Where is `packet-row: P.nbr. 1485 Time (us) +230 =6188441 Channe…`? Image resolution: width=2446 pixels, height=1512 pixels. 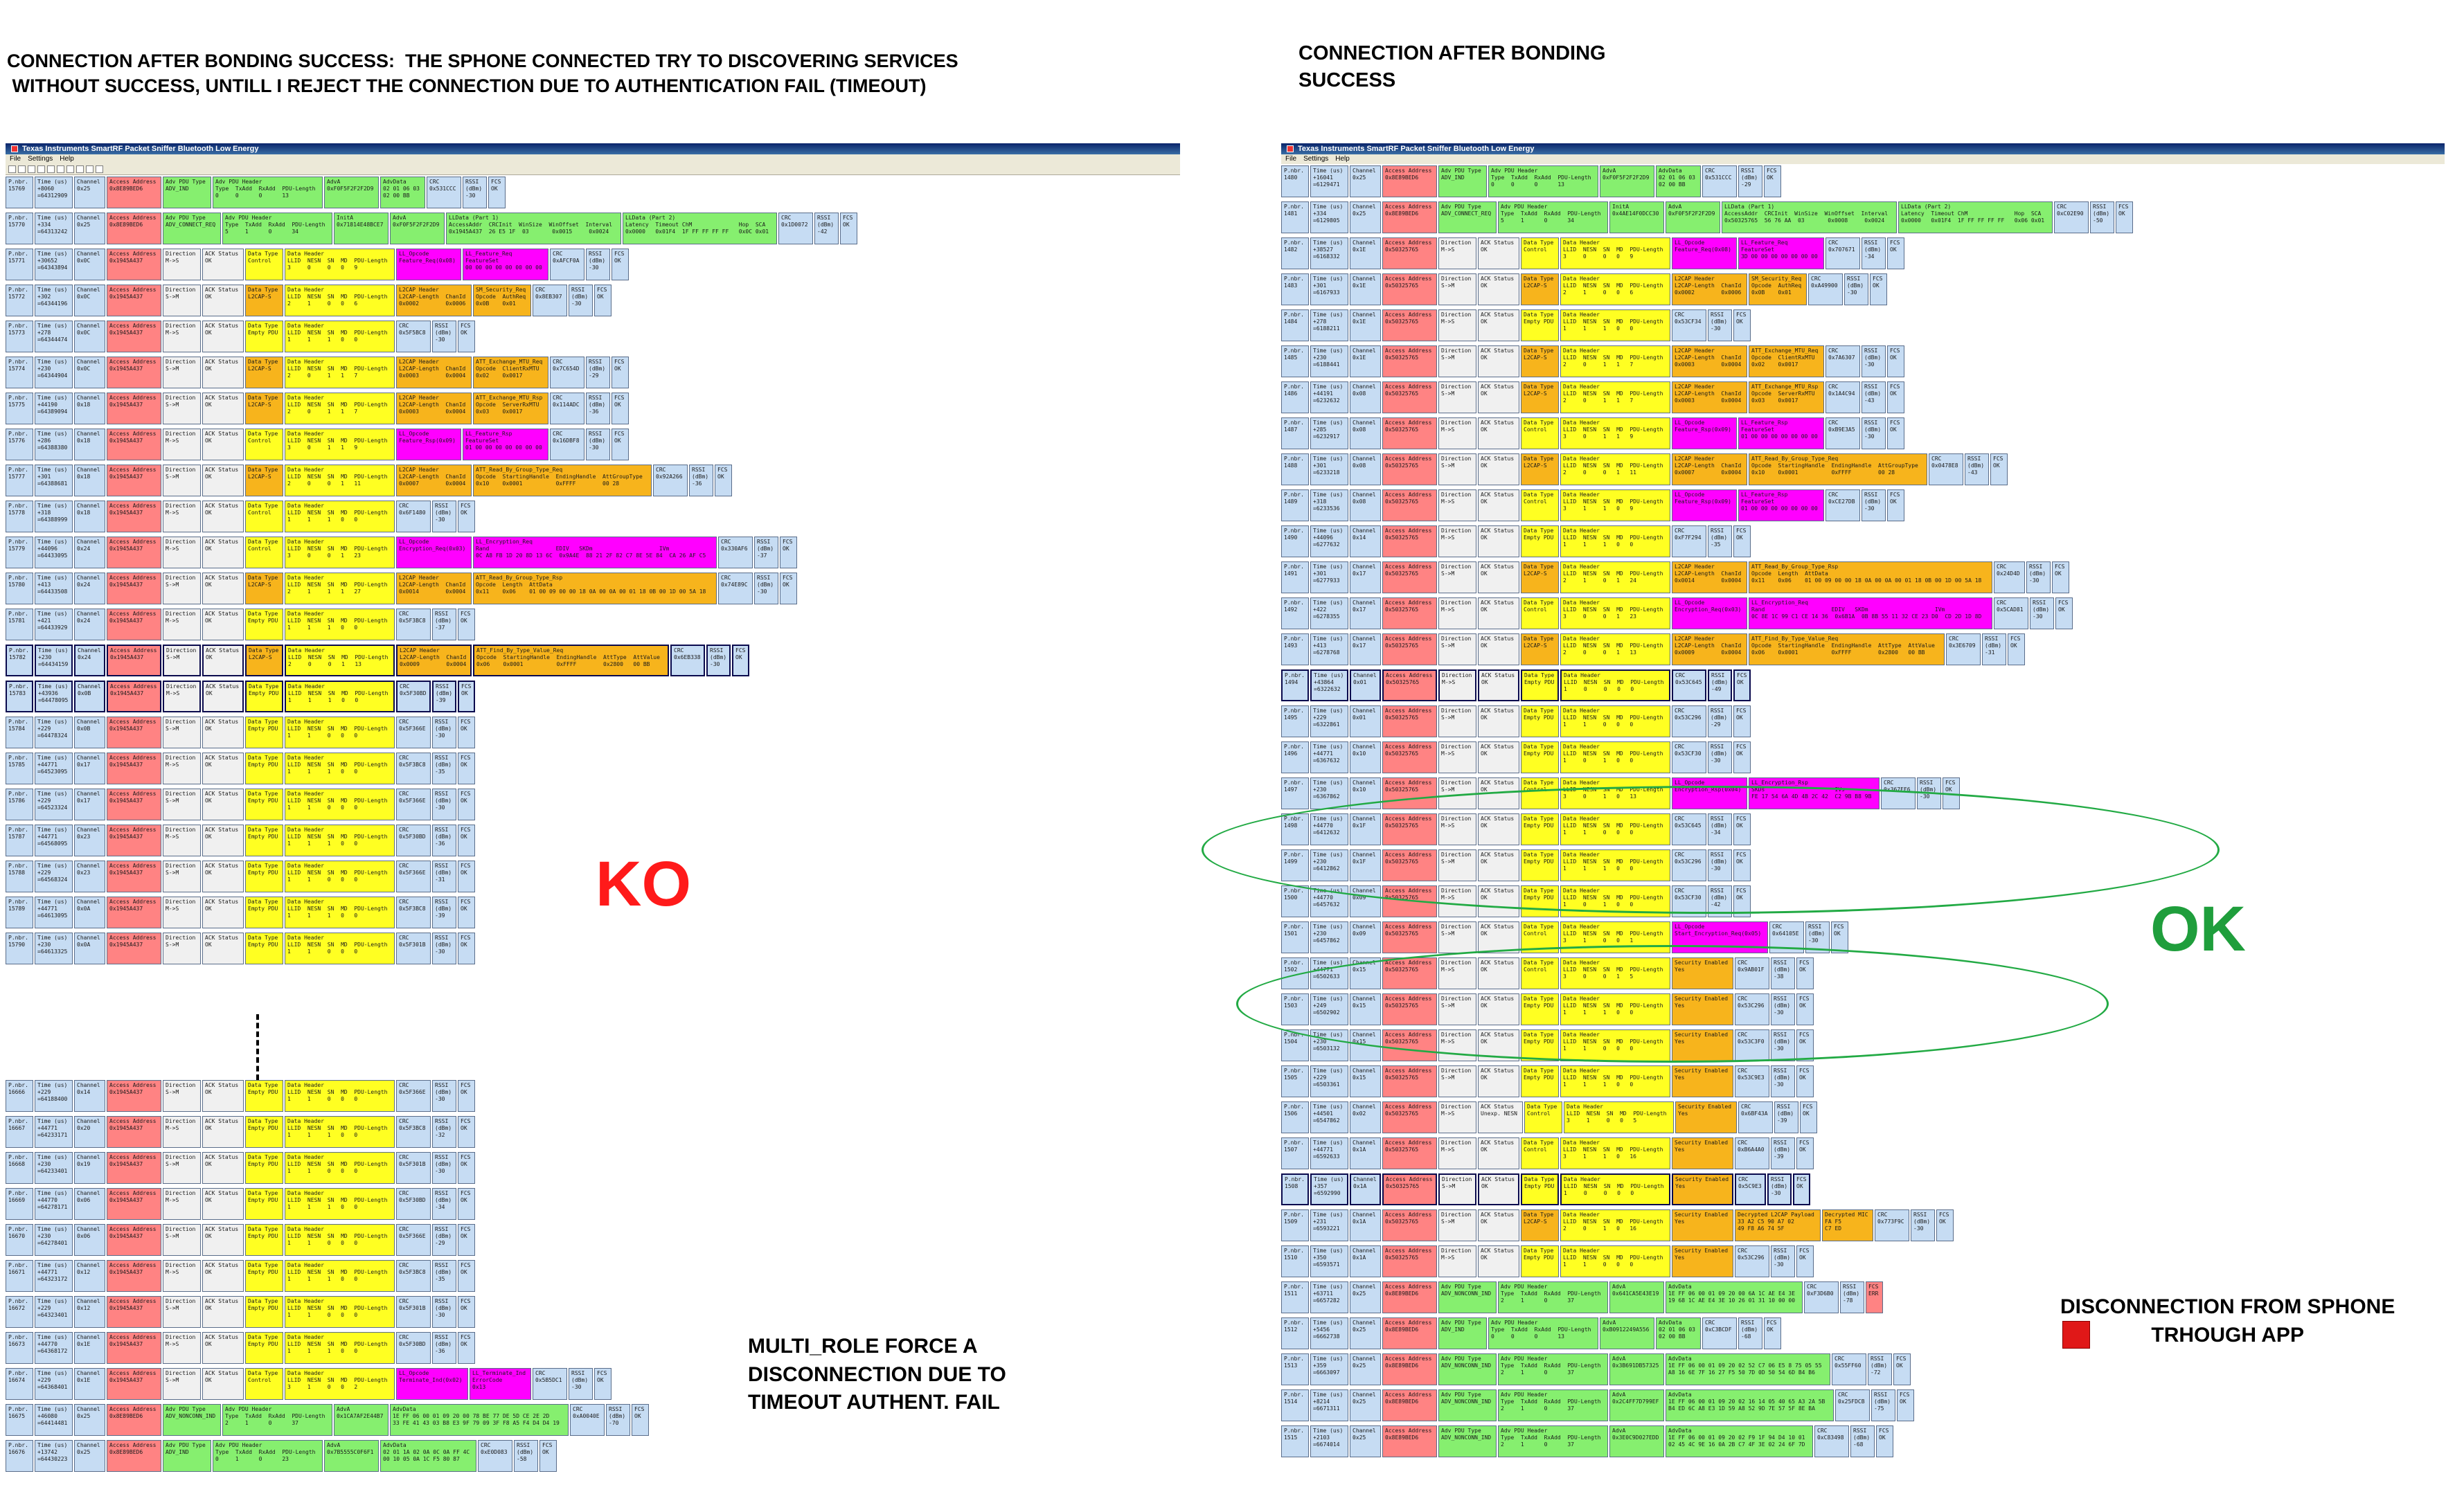
packet-row: P.nbr. 1485 Time (us) +230 =6188441 Channe… is located at coordinates (1592, 361).